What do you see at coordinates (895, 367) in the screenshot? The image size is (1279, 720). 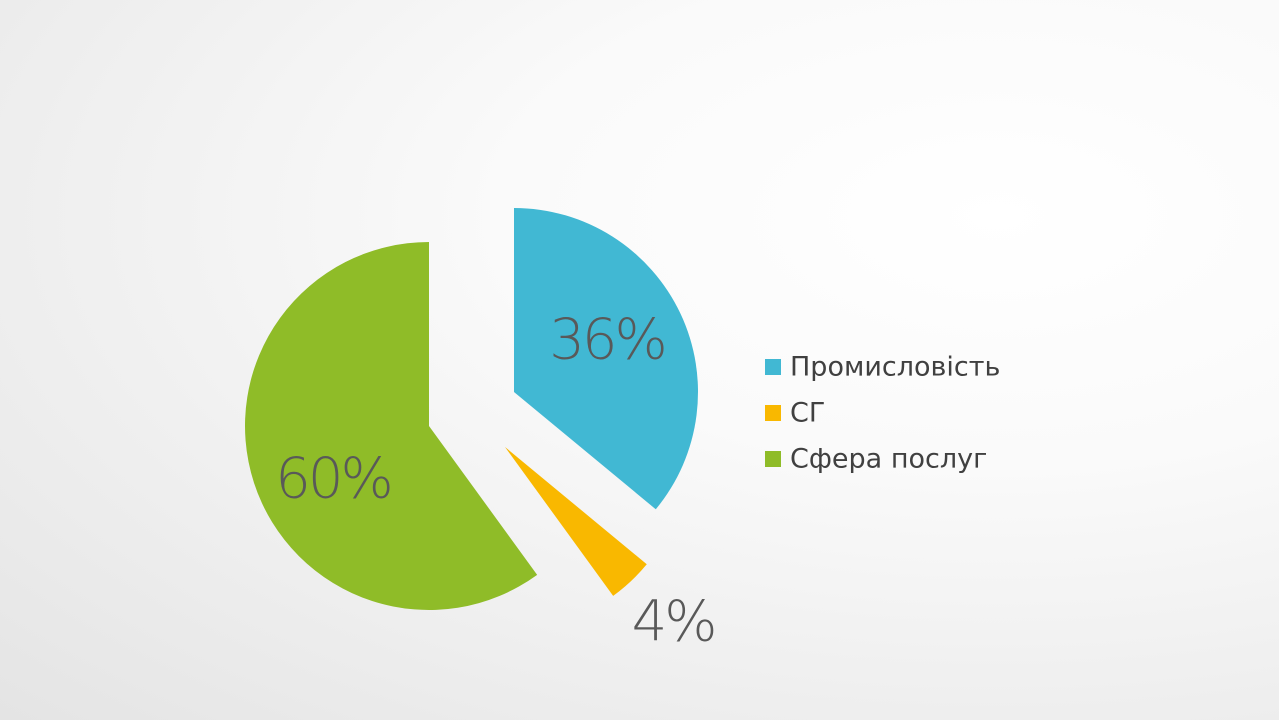 I see `legend-label: Промисловість` at bounding box center [895, 367].